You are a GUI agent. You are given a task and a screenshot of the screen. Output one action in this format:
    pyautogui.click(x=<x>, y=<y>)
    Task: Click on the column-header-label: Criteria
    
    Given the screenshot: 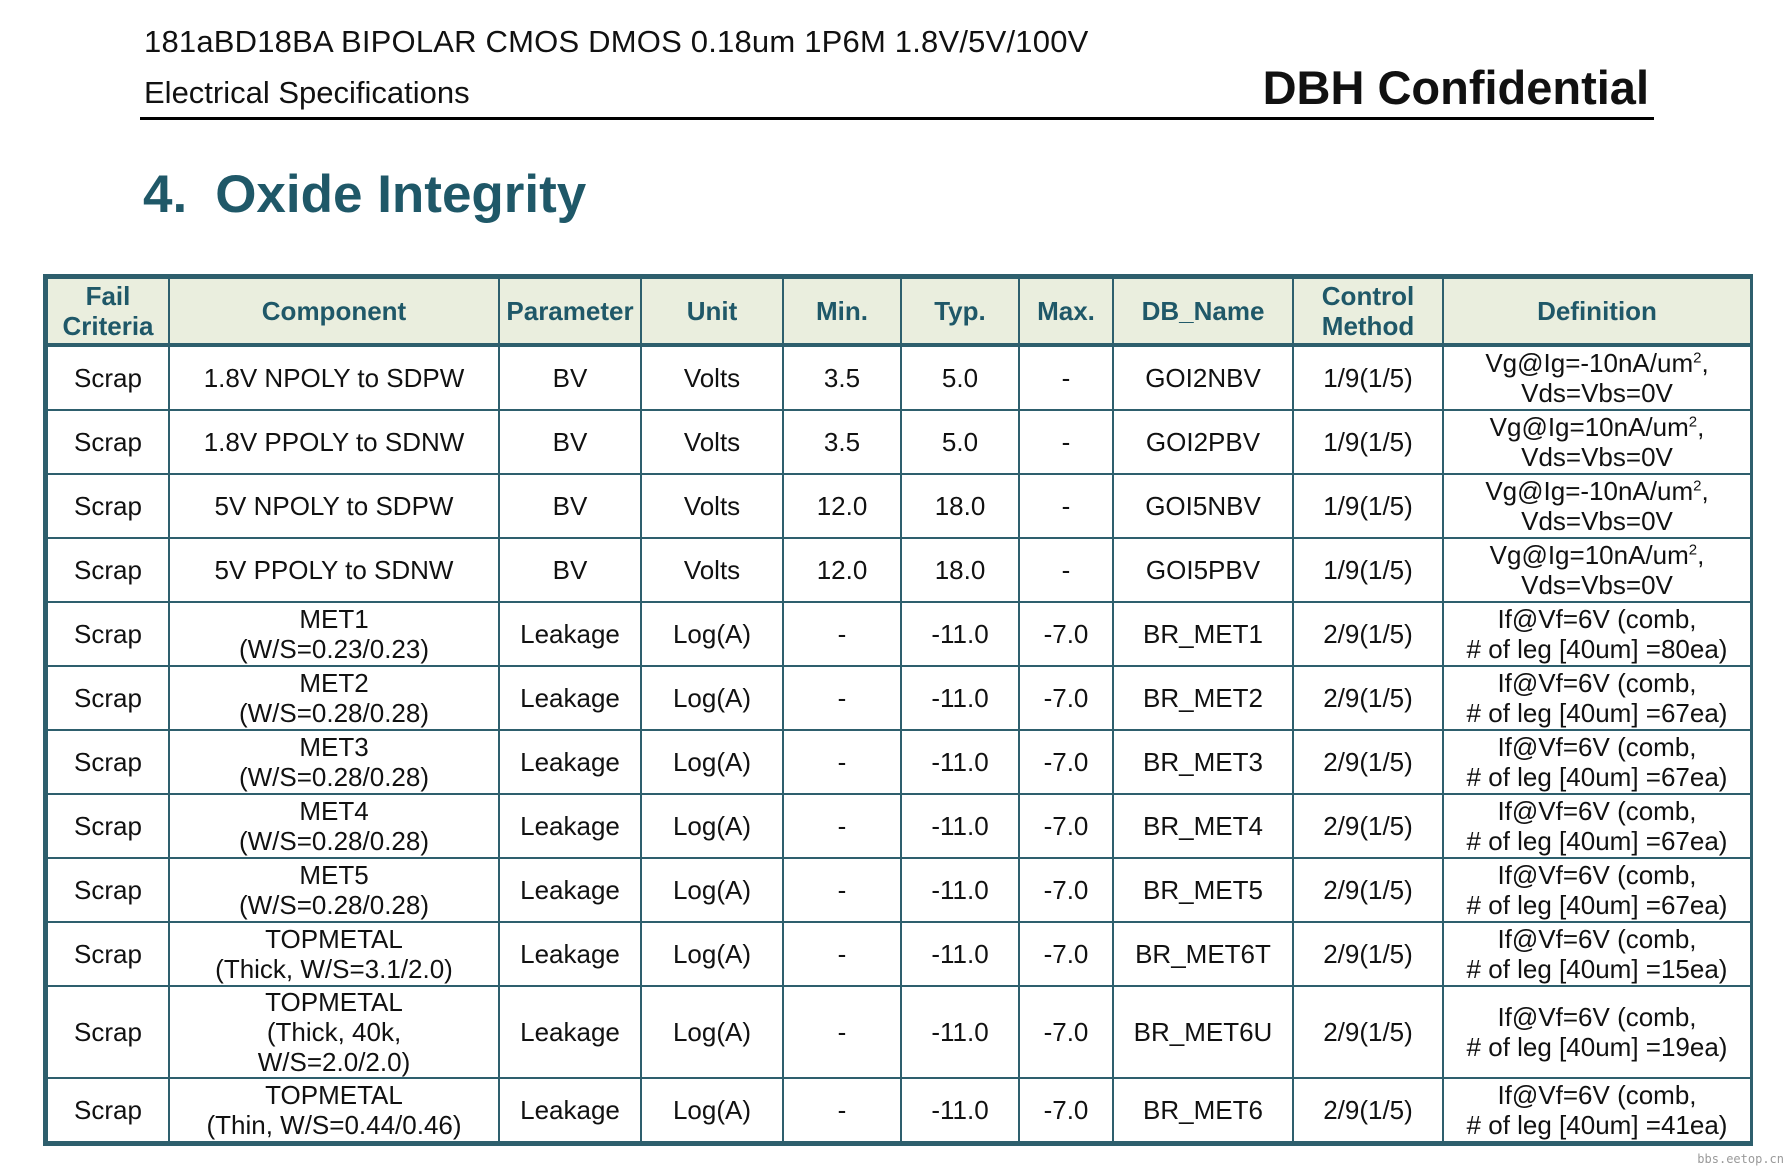 What is the action you would take?
    pyautogui.click(x=108, y=326)
    